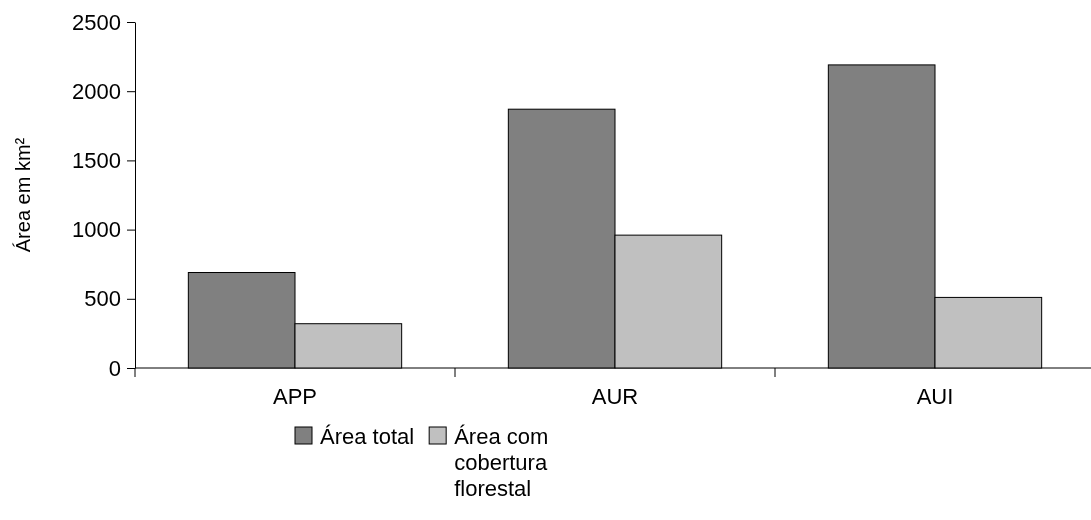  What do you see at coordinates (102, 299) in the screenshot?
I see `y-tick-label: 500` at bounding box center [102, 299].